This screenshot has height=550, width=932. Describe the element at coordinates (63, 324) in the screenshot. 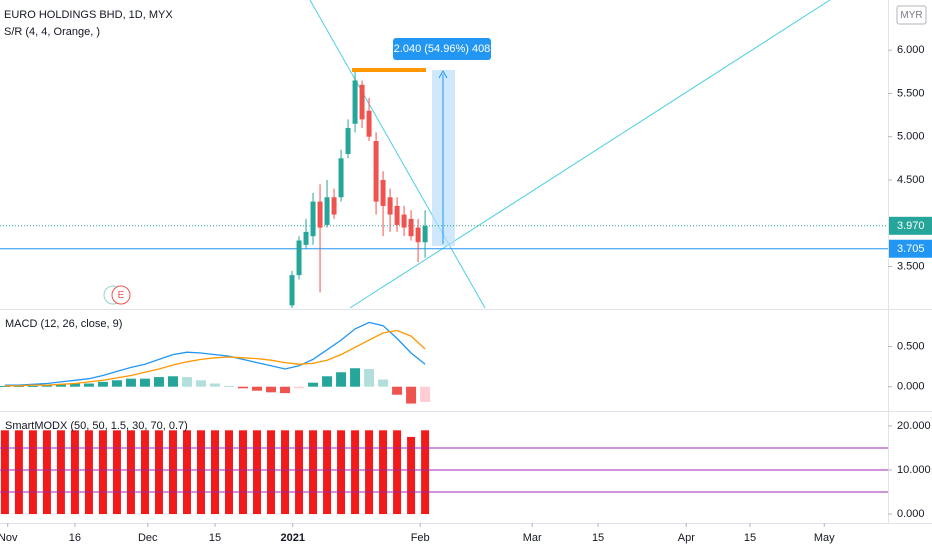

I see `indicator-title: MACD (12, 26, close, 9)` at that location.